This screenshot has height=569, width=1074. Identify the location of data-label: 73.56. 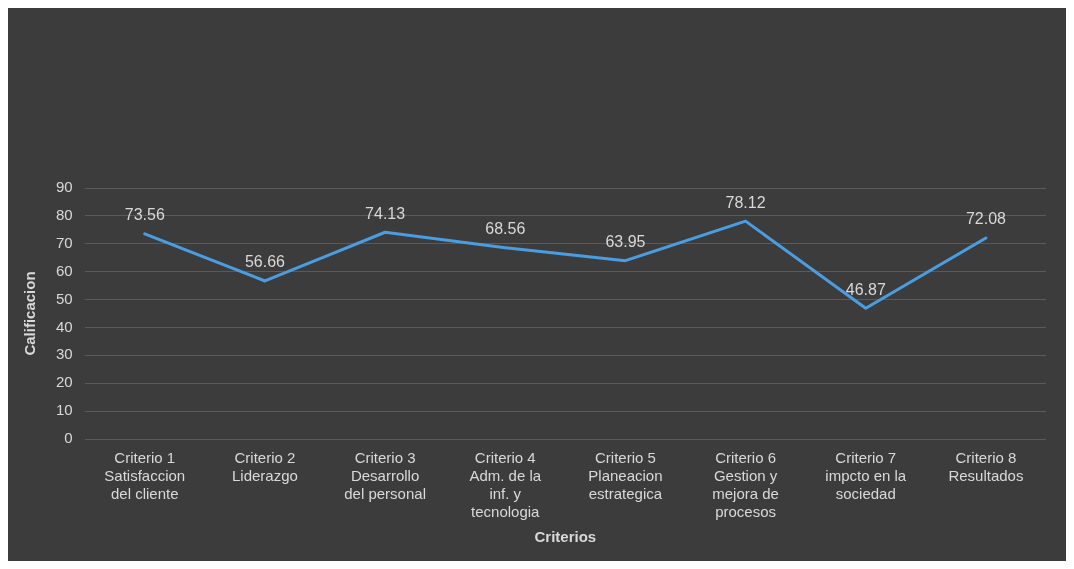
(144, 215).